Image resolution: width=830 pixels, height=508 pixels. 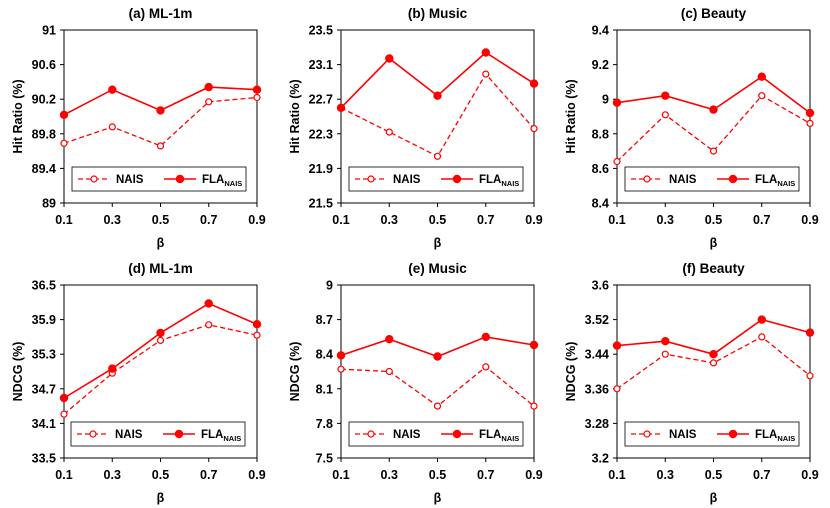 What do you see at coordinates (321, 134) in the screenshot?
I see `chart-b-y-tick-label: 22.3` at bounding box center [321, 134].